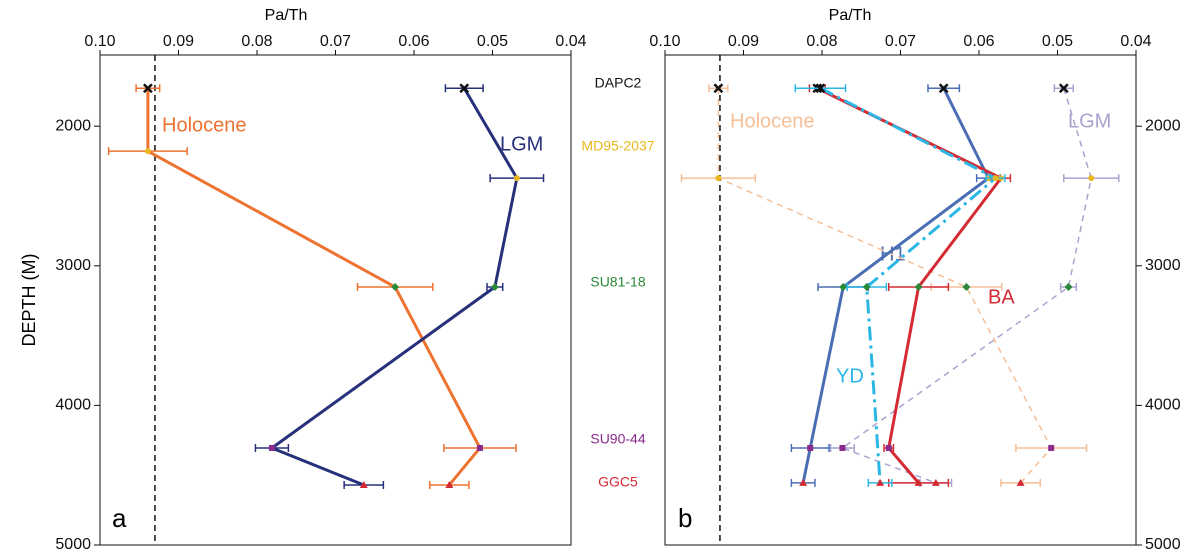 This screenshot has width=1203, height=558. What do you see at coordinates (617, 439) in the screenshot?
I see `site-label: SU90-44` at bounding box center [617, 439].